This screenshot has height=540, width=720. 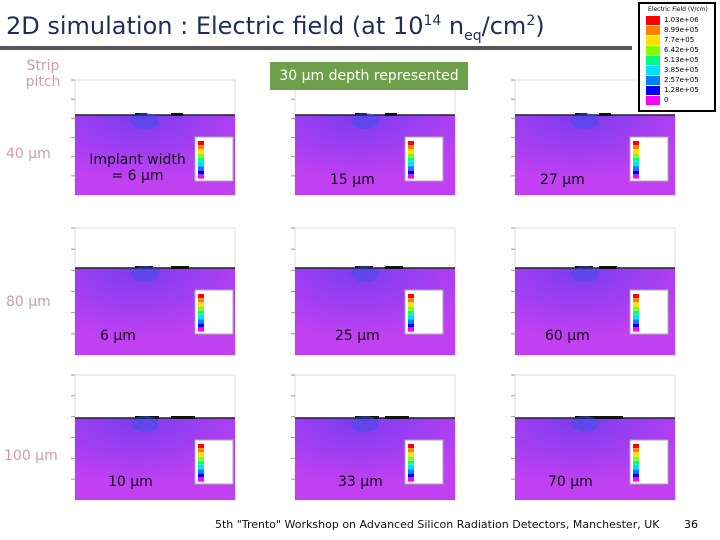 What do you see at coordinates (369, 76) in the screenshot?
I see `column-header: 30 µm depth represented` at bounding box center [369, 76].